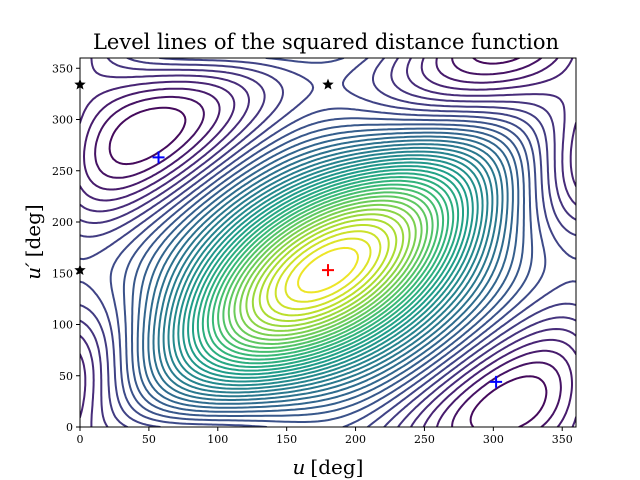  What do you see at coordinates (33, 230) in the screenshot?
I see `y-axis-label-unit: [deg]` at bounding box center [33, 230].